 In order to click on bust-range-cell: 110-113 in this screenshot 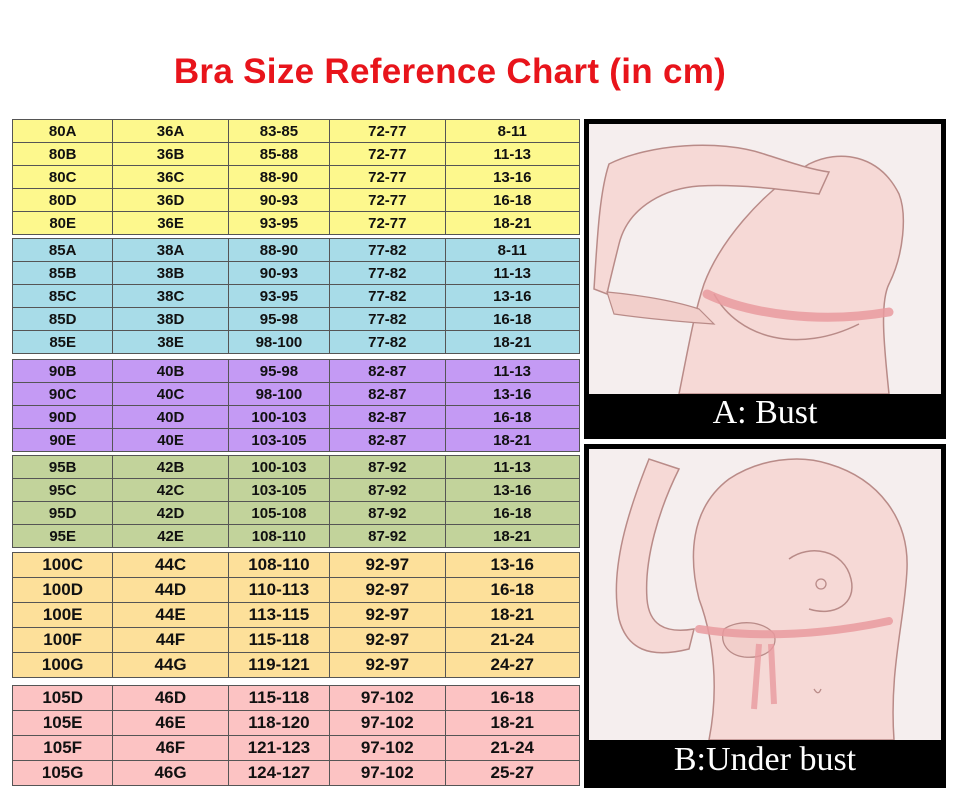, I will do `click(279, 590)`.